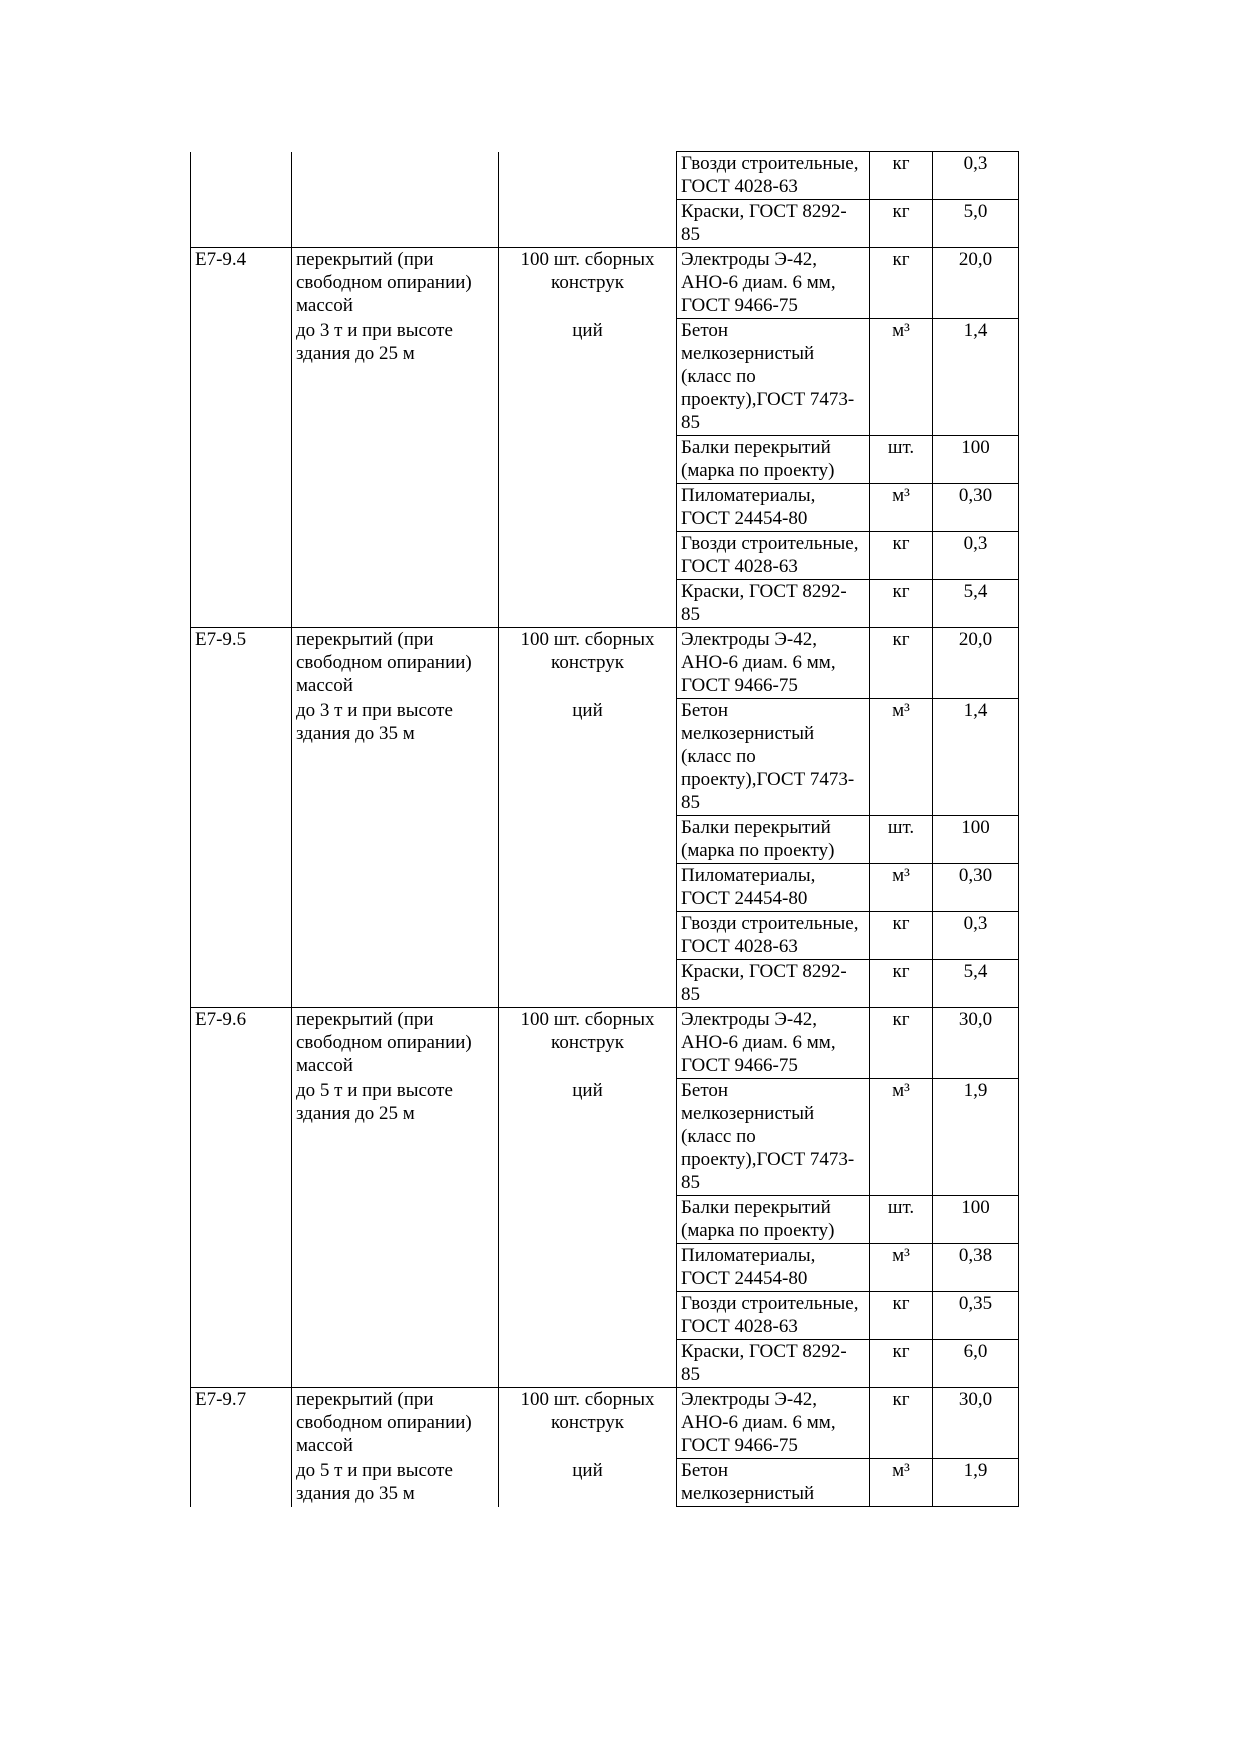 The image size is (1240, 1755). What do you see at coordinates (241, 1043) in the screenshot?
I see `rate-code-cell: Е7-9.6` at bounding box center [241, 1043].